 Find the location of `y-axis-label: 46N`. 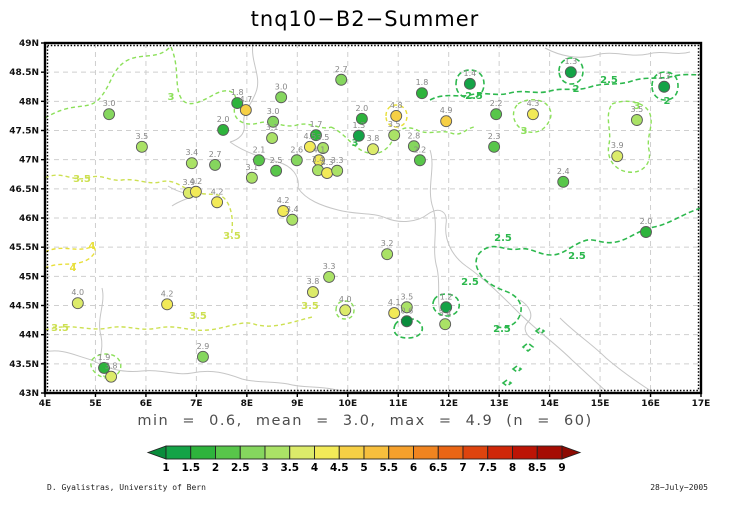

y-axis-label: 46N is located at coordinates (29, 219).